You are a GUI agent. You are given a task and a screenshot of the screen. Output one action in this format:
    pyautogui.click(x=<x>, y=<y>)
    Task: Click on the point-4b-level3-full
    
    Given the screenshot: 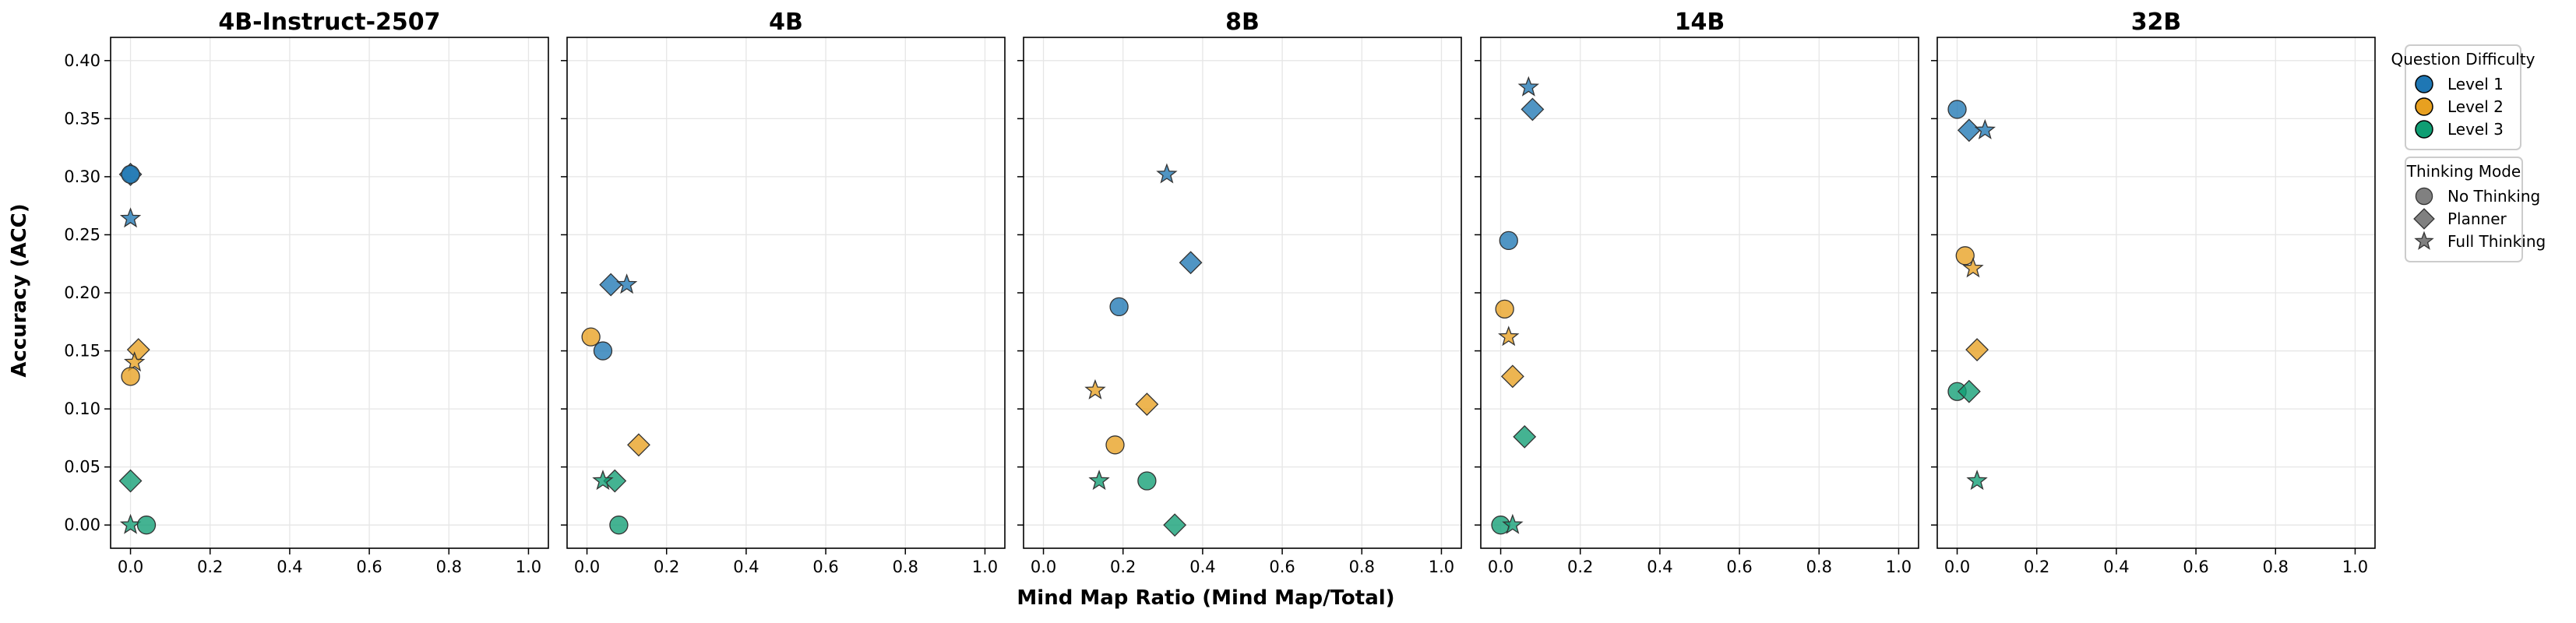 What is the action you would take?
    pyautogui.click(x=603, y=481)
    